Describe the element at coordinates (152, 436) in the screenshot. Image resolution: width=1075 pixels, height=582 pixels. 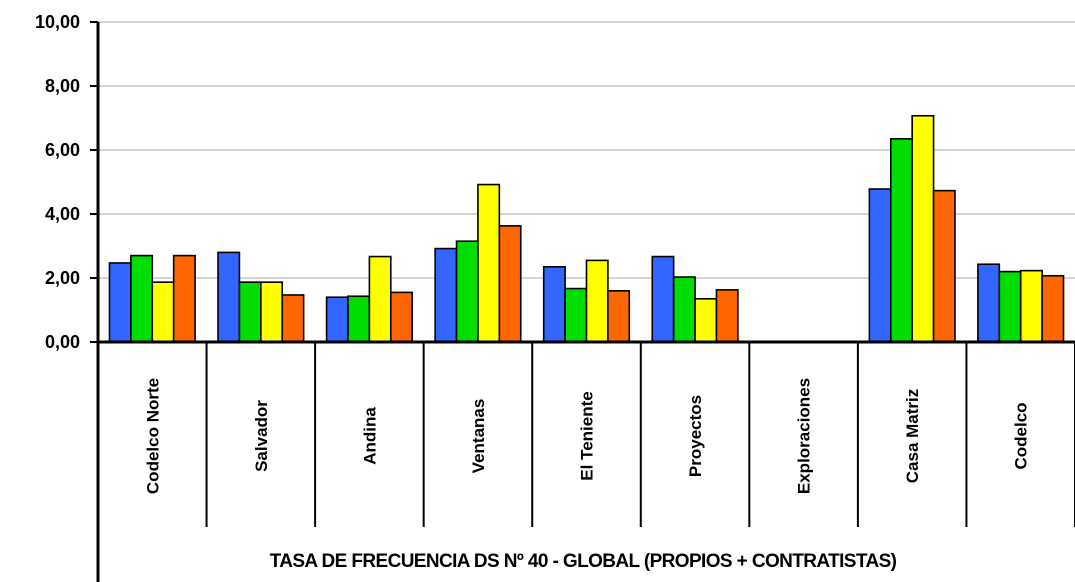
I see `category-label: Codelco Norte` at that location.